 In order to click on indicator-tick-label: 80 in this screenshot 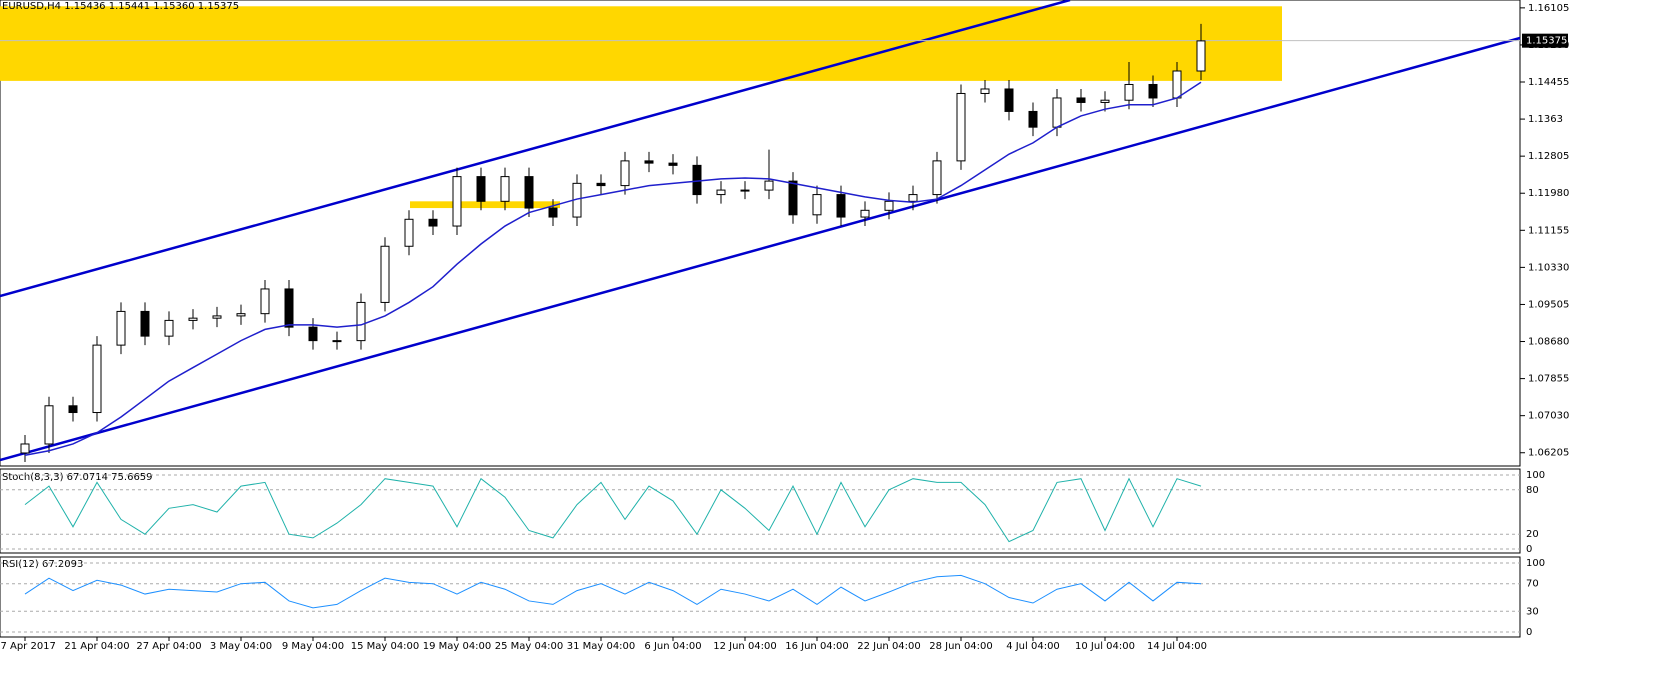, I will do `click(1532, 490)`.